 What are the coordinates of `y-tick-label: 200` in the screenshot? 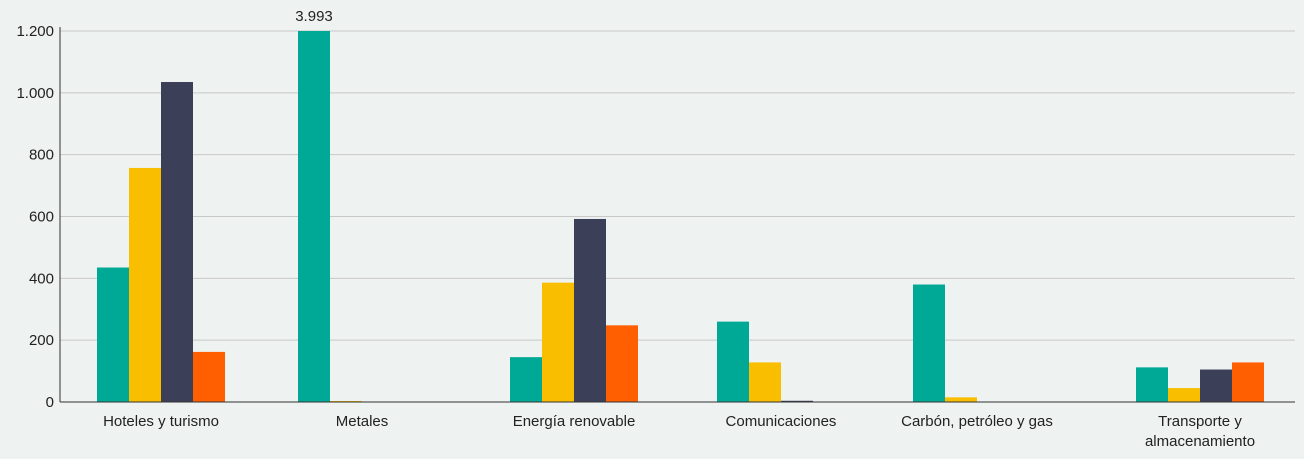 It's located at (41, 340).